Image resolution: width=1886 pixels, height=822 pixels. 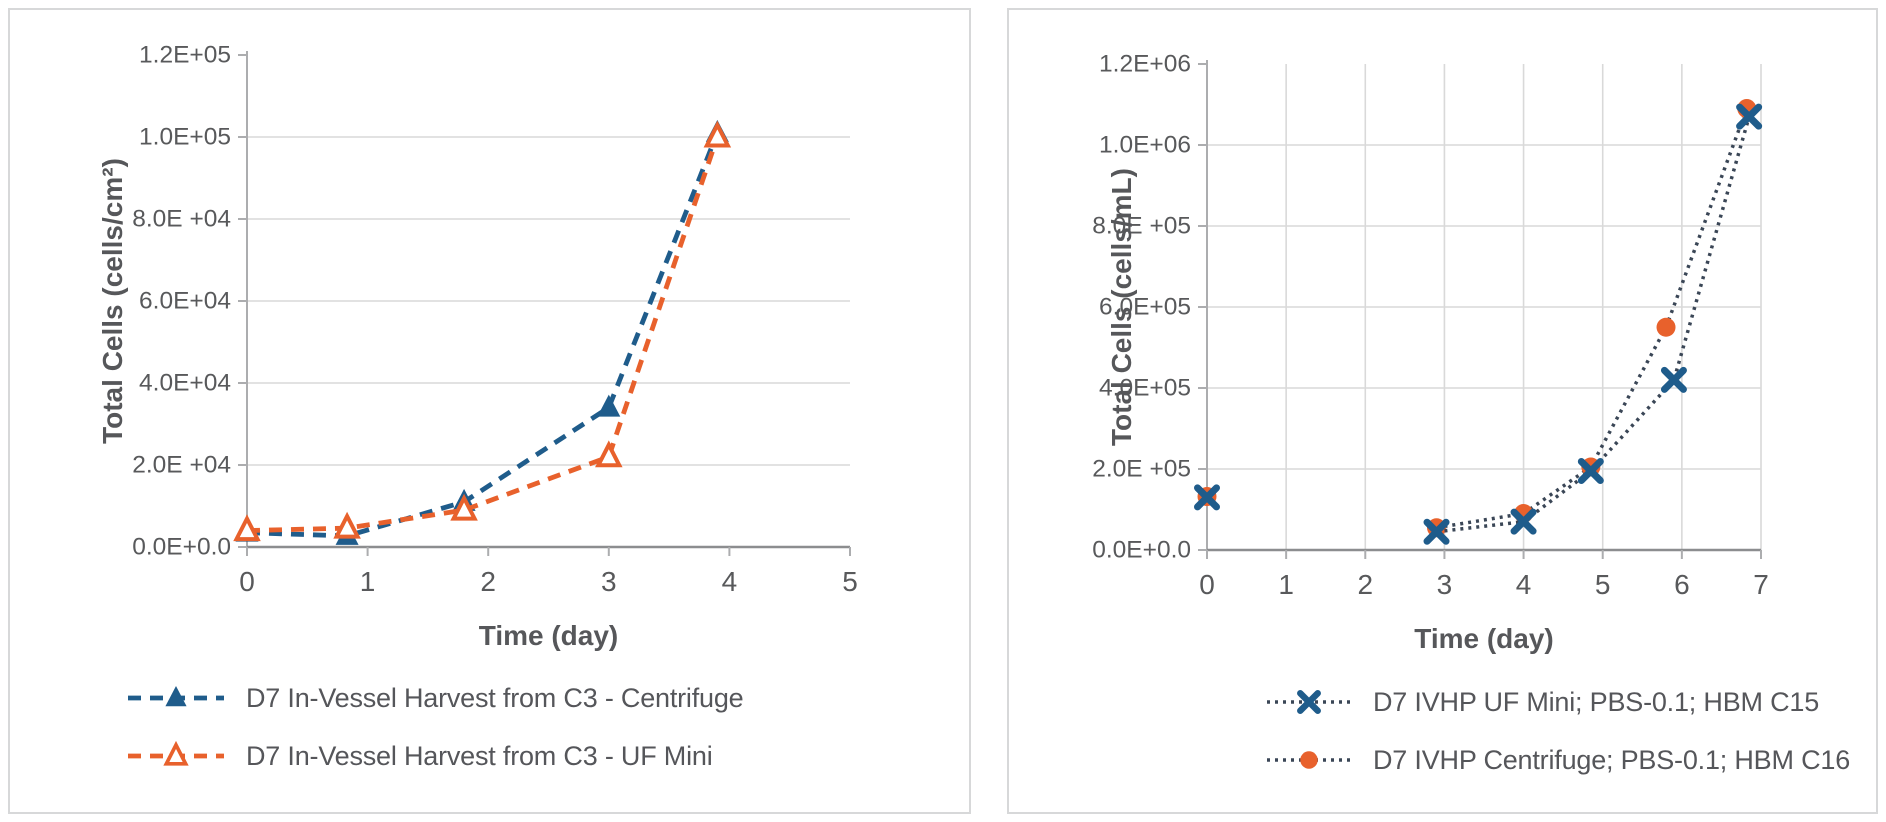 I want to click on y-axis-title: Total Cells (cells/cm²), so click(x=112, y=301).